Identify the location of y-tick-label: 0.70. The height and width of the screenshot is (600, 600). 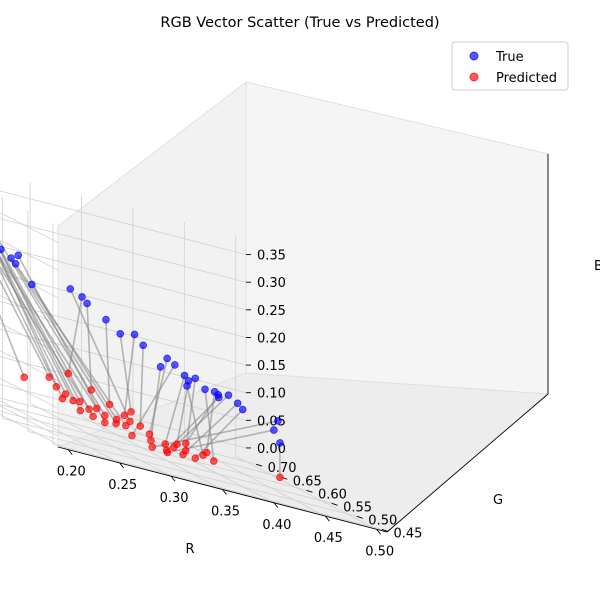
(282, 468).